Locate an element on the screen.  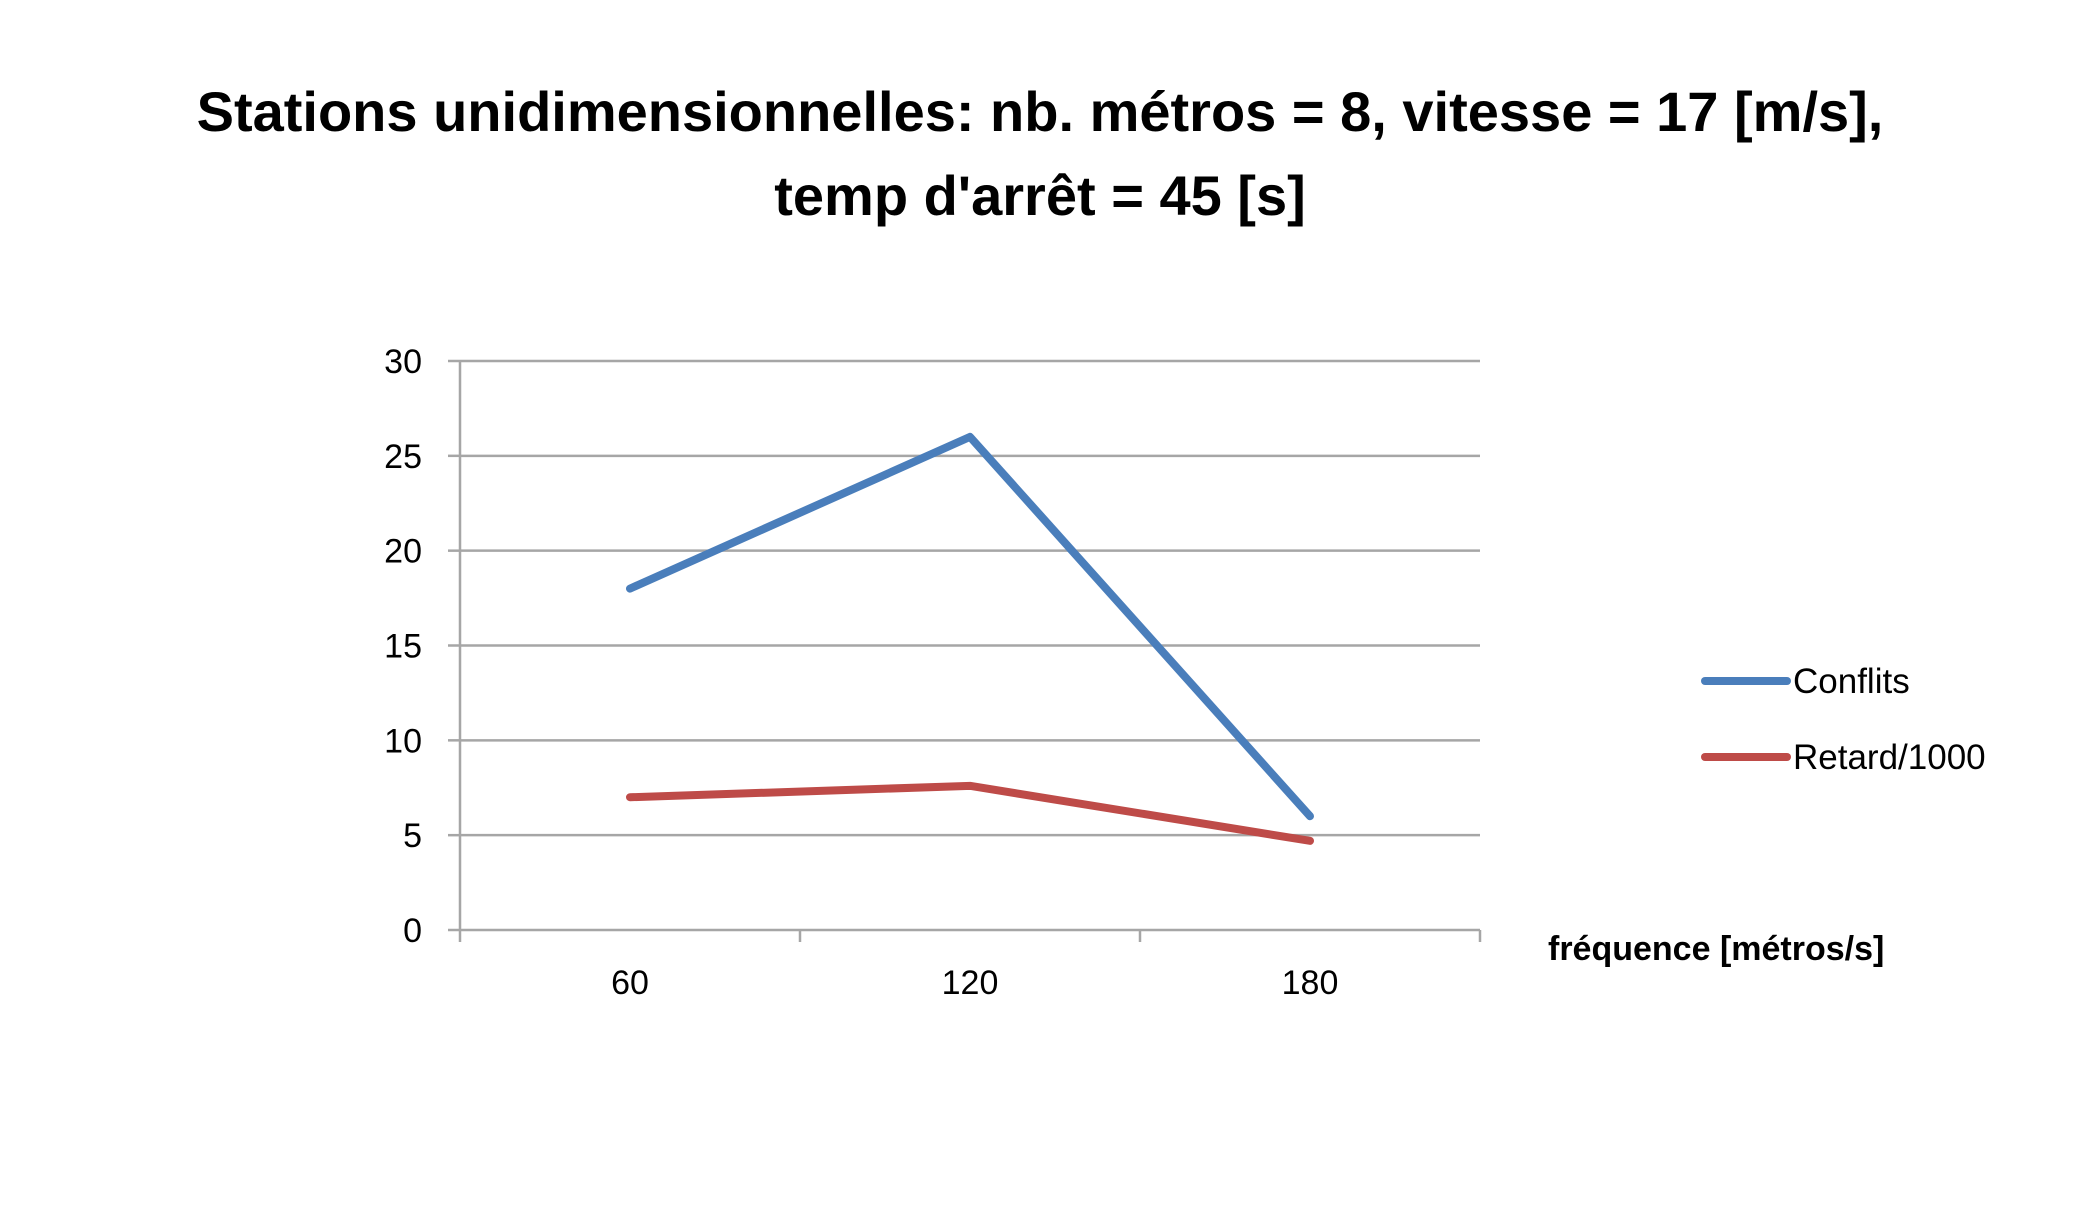
y-tick-label: 0 is located at coordinates (412, 931).